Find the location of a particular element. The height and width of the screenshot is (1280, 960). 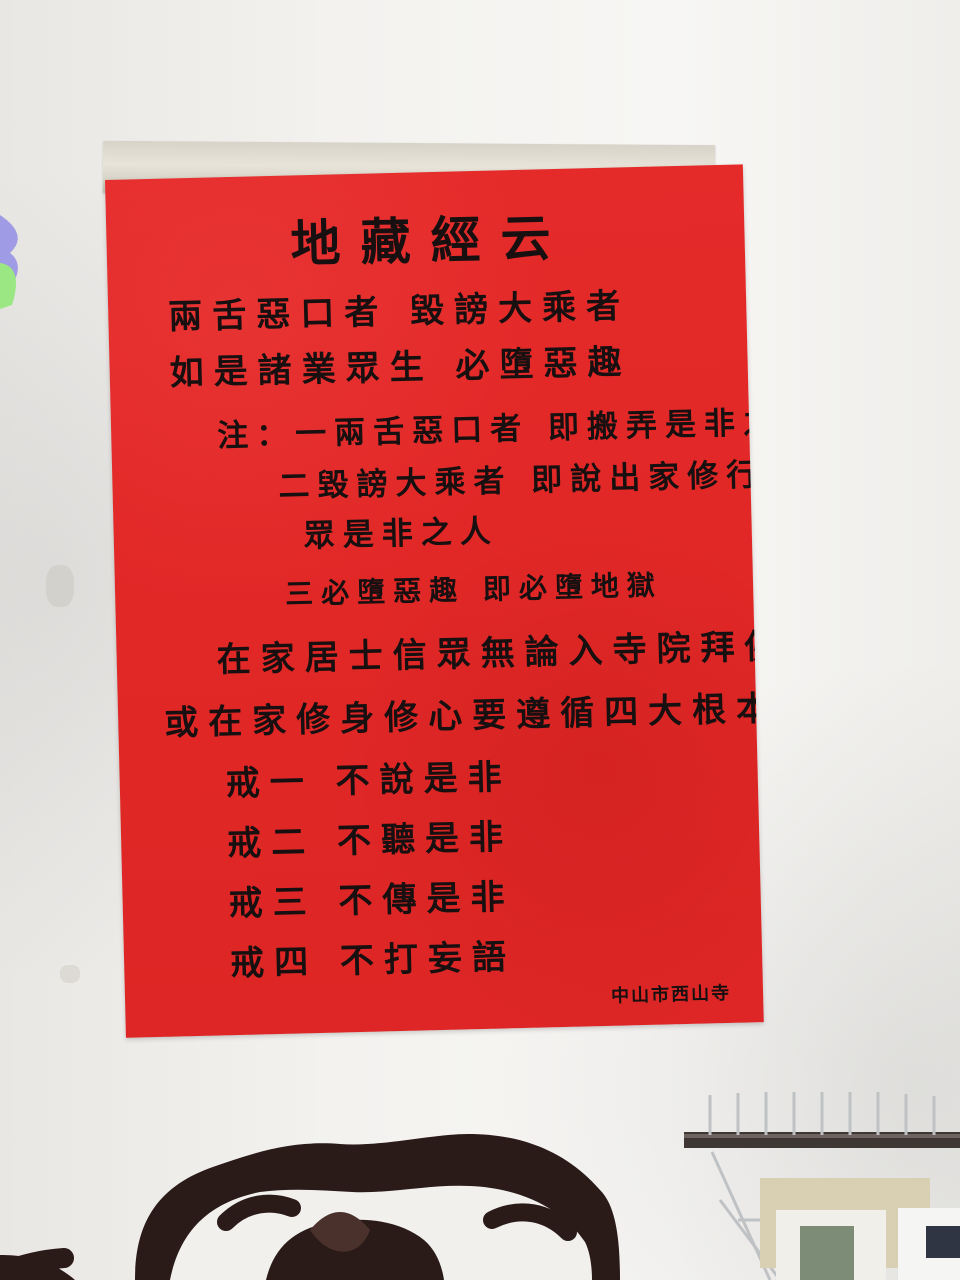

poster-rule-3: 戒三 不傳是非 is located at coordinates (371, 901).